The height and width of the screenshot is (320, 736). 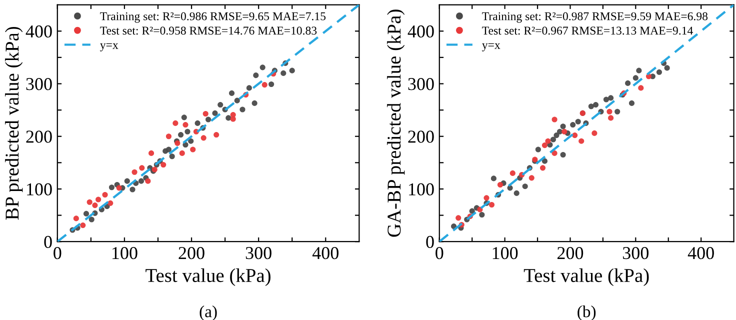 What do you see at coordinates (396, 123) in the screenshot?
I see `y-axis-title: GA-BP predicted value (kPa)` at bounding box center [396, 123].